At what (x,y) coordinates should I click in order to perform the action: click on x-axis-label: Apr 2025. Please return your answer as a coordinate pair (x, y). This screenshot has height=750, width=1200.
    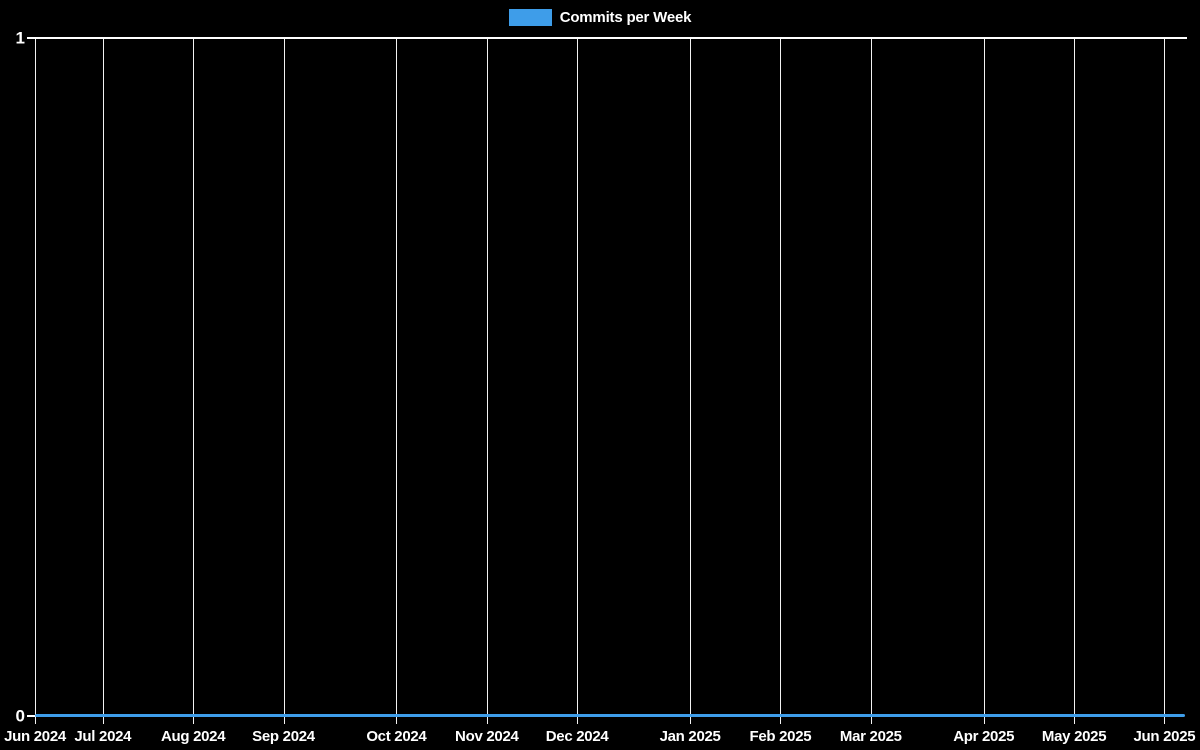
    Looking at the image, I should click on (984, 736).